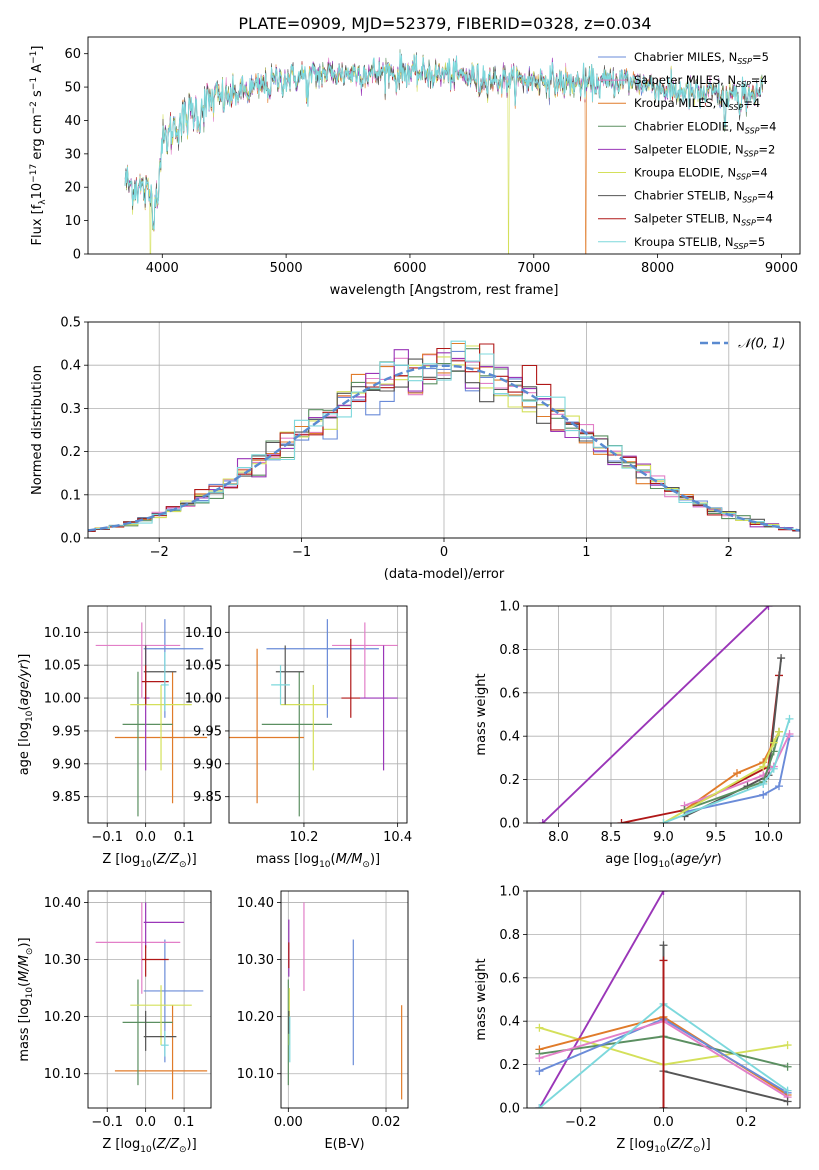 Image resolution: width=819 pixels, height=1170 pixels. Describe the element at coordinates (444, 141) in the screenshot. I see `spectrum-line-kroupa_stelib` at that location.